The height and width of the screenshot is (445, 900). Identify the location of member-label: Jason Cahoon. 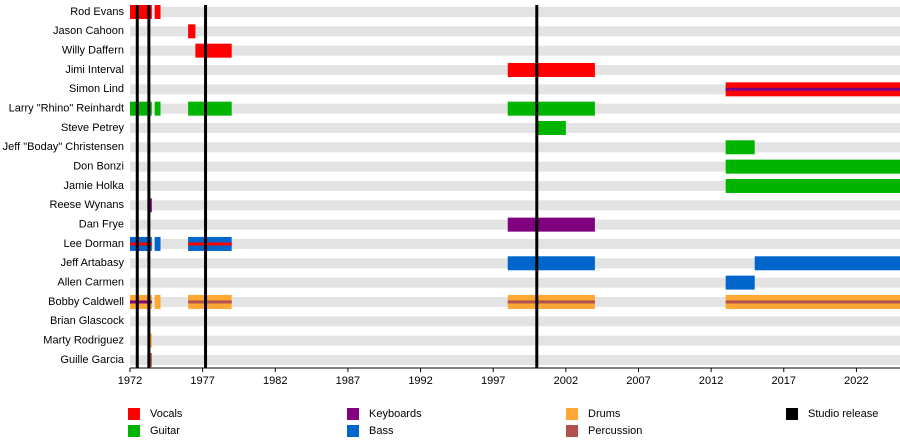
(88, 31).